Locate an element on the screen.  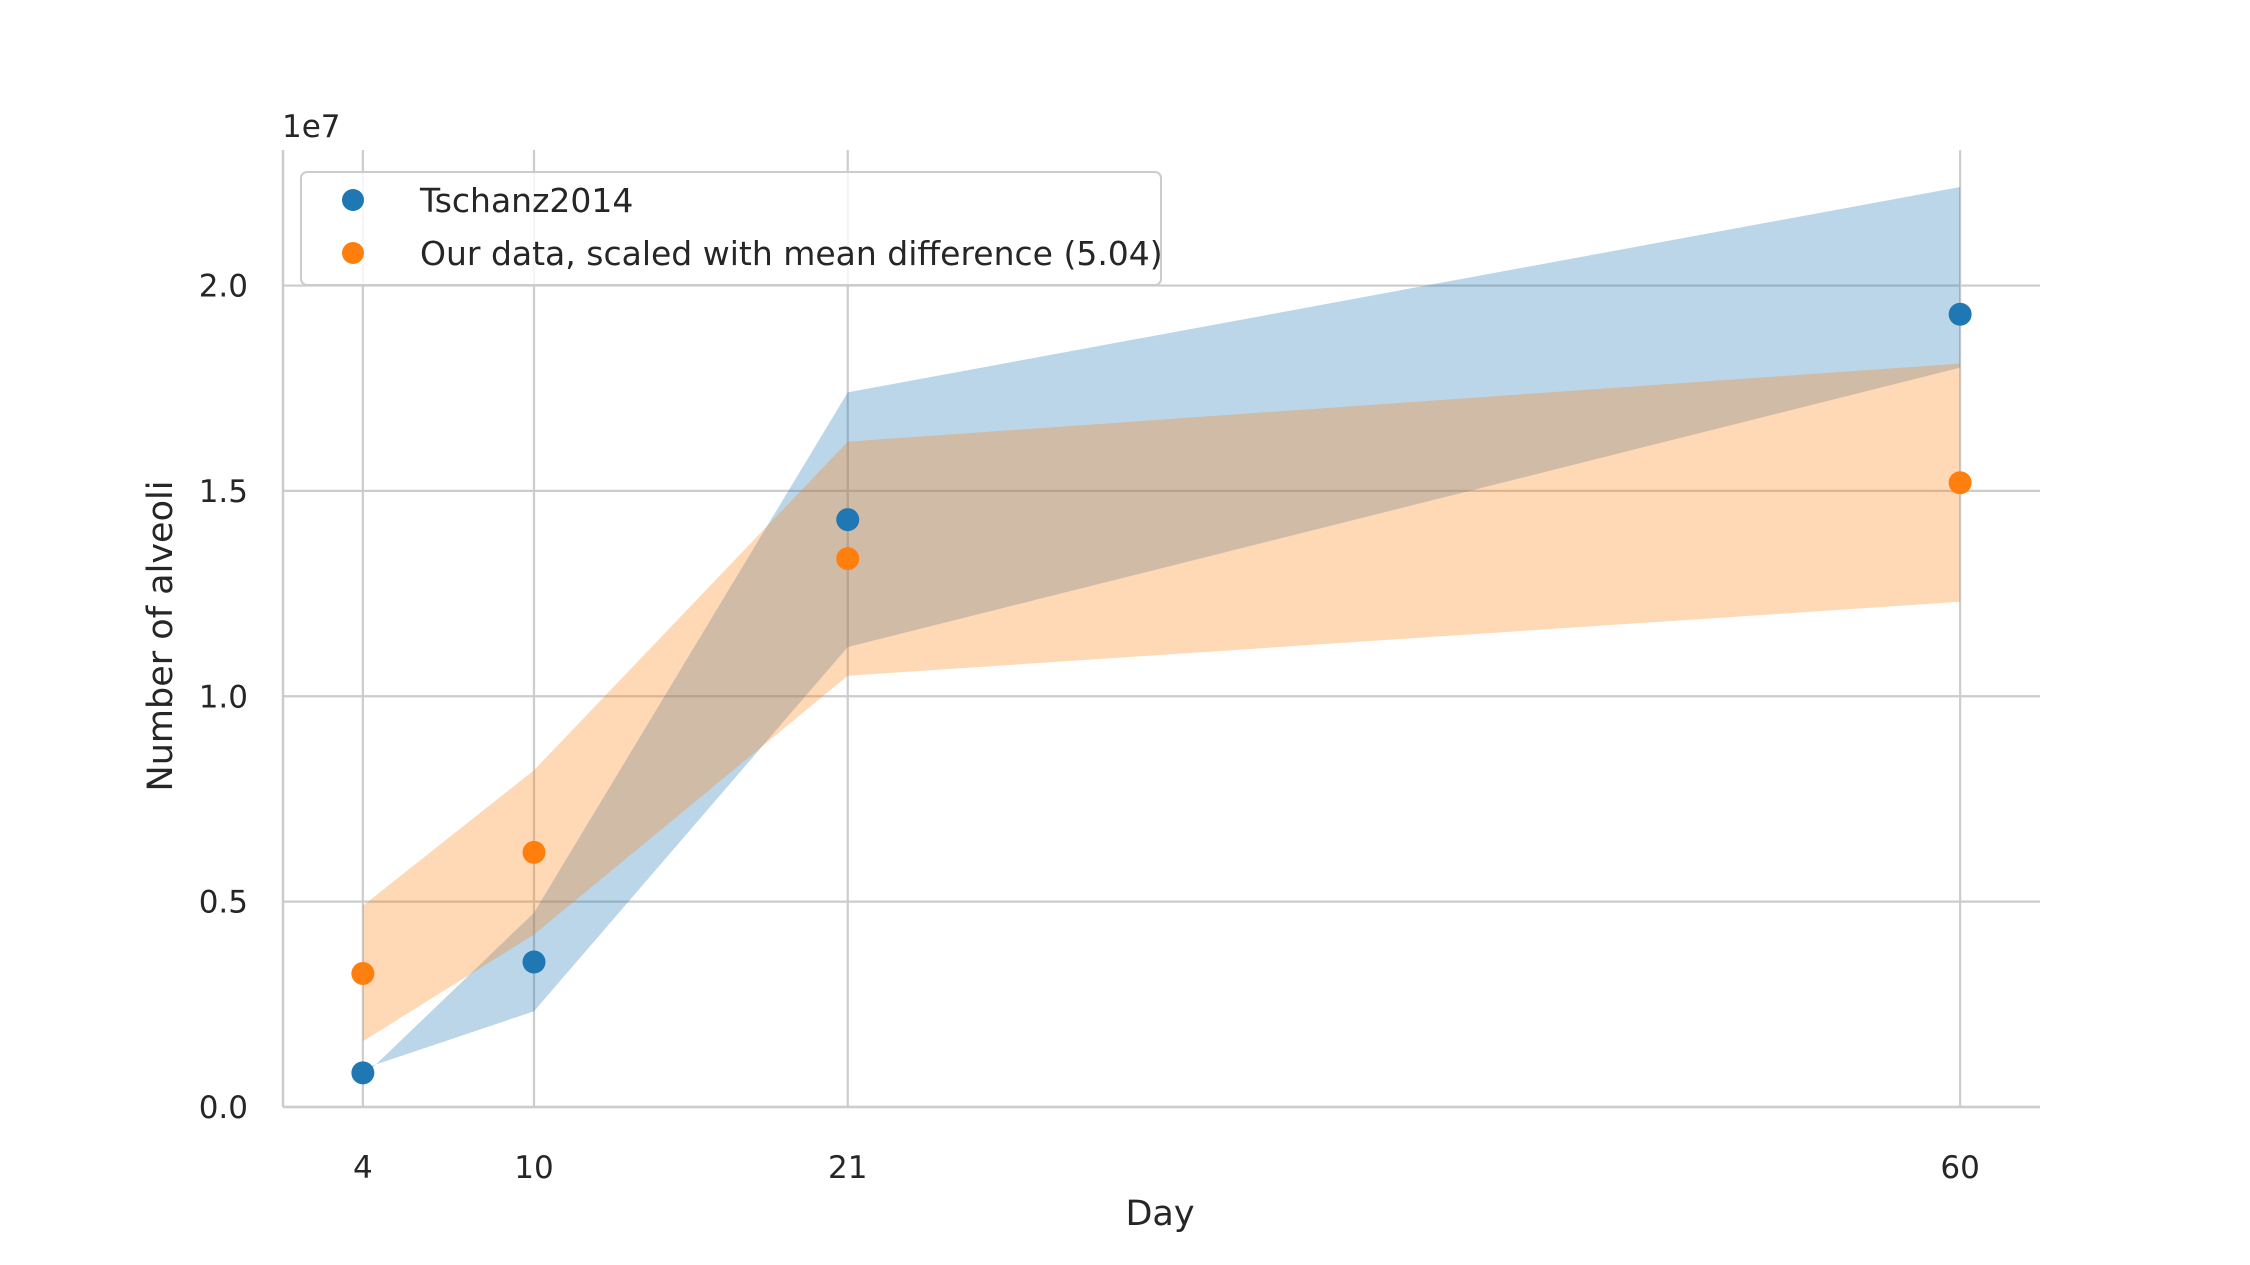
y-tick-label: 1.5 is located at coordinates (223, 492).